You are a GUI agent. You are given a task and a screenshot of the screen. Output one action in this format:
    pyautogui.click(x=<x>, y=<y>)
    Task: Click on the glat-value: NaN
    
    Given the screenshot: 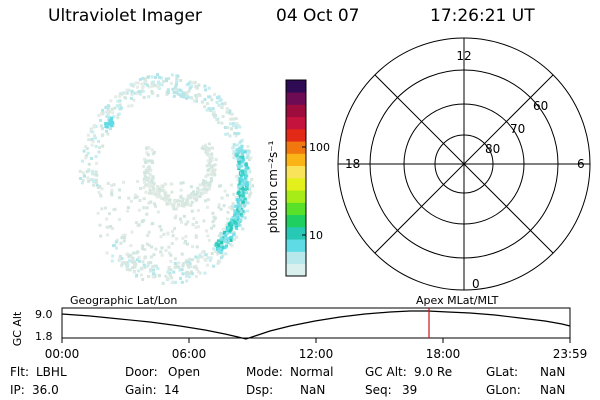 What is the action you would take?
    pyautogui.click(x=553, y=372)
    